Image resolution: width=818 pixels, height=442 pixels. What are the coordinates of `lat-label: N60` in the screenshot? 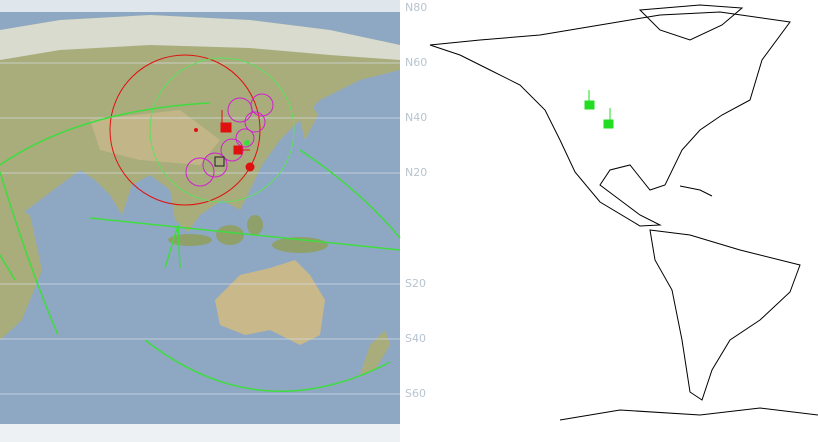 It's located at (416, 62).